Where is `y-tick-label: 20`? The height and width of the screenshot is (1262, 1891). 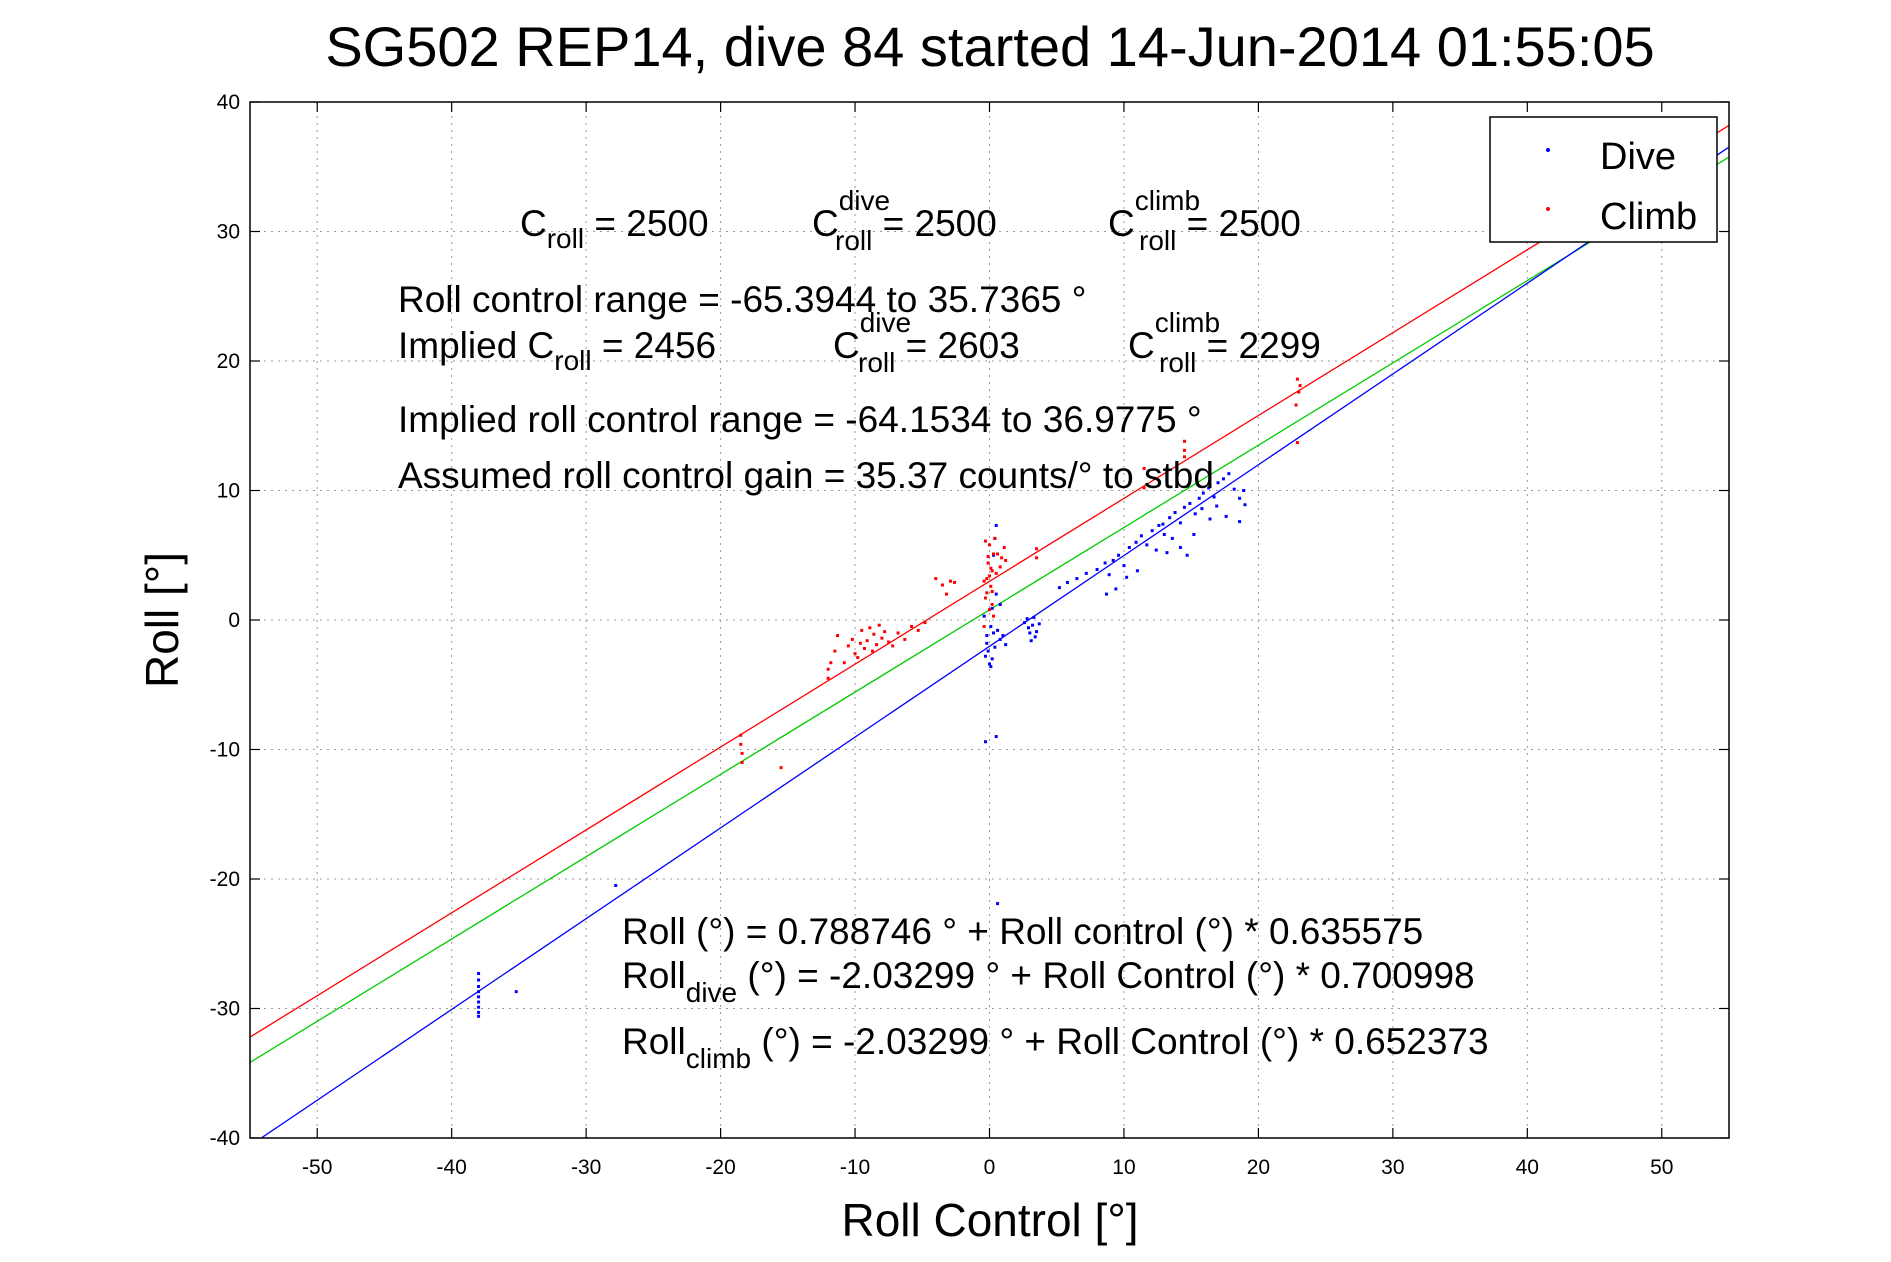
y-tick-label: 20 is located at coordinates (228, 361).